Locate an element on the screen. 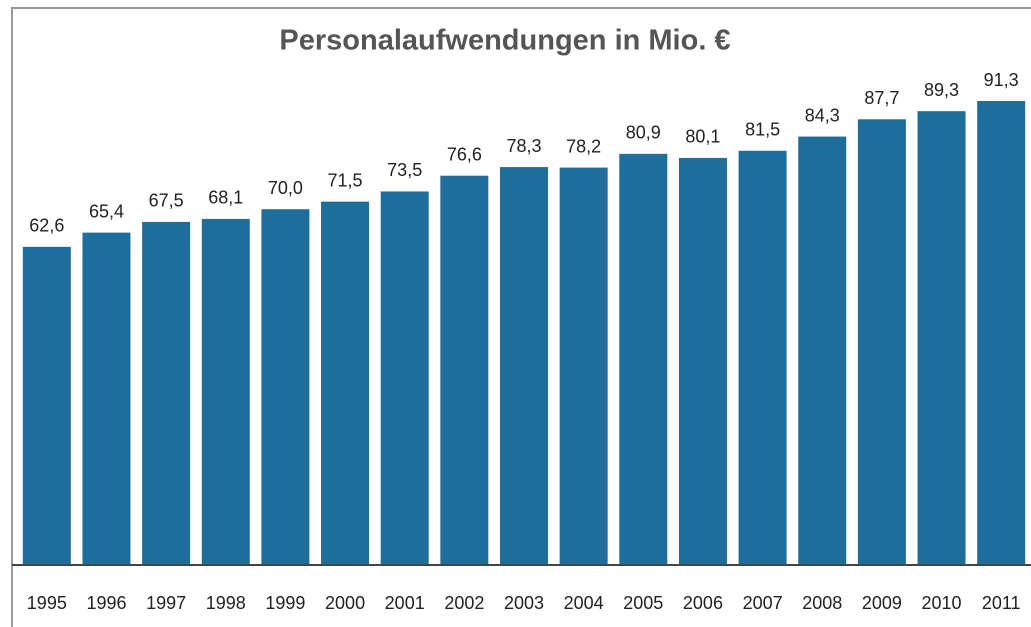 The height and width of the screenshot is (627, 1031). x-tick-label: 2000 is located at coordinates (345, 603).